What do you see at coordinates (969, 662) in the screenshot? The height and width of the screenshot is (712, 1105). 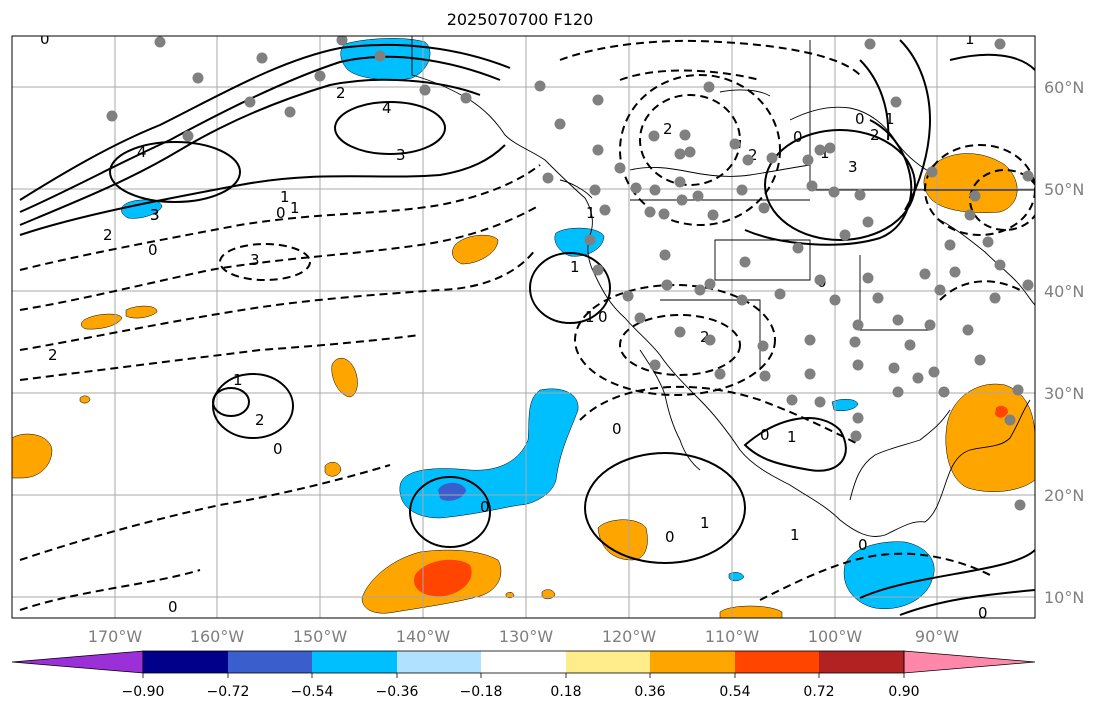 I see `colorbar-high-extend` at bounding box center [969, 662].